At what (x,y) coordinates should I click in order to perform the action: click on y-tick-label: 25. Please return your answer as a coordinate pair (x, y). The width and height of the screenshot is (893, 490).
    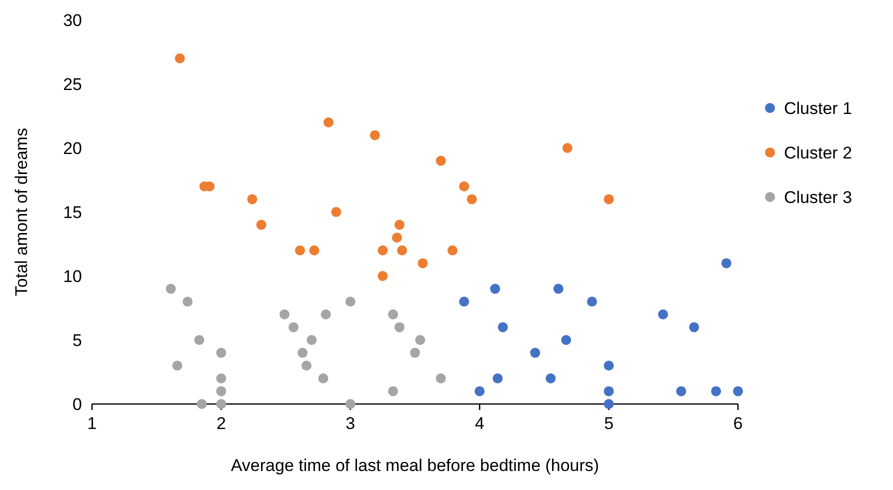
    Looking at the image, I should click on (72, 84).